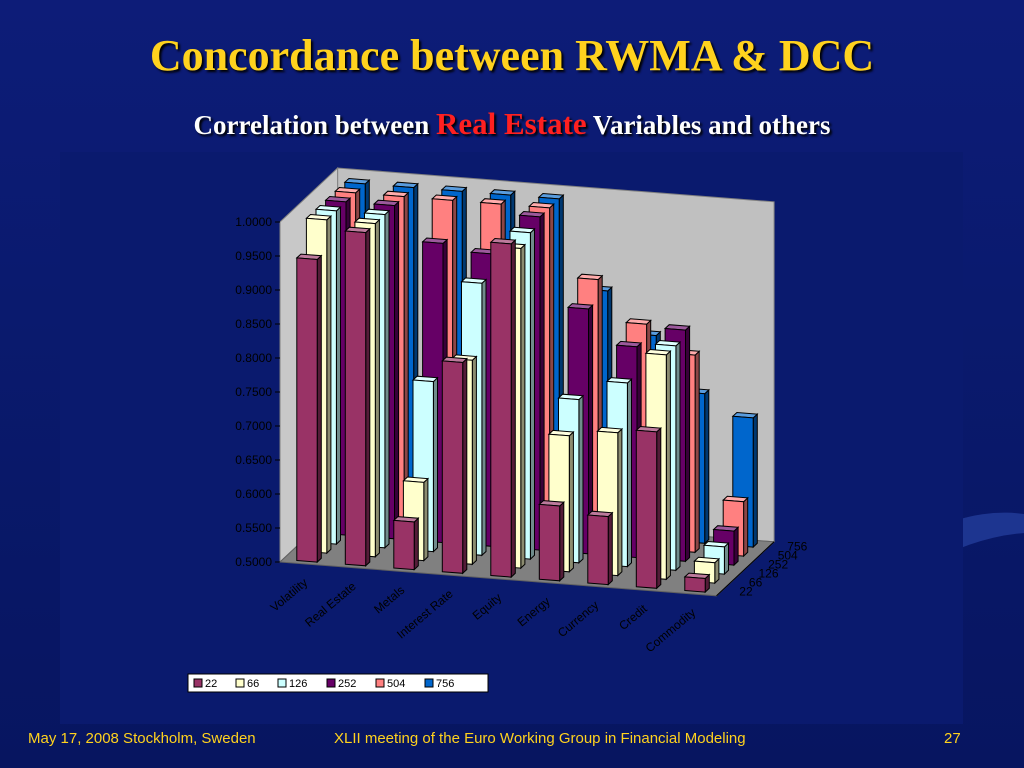  What do you see at coordinates (368, 397) in the screenshot?
I see `bar-22-real-estate-side` at bounding box center [368, 397].